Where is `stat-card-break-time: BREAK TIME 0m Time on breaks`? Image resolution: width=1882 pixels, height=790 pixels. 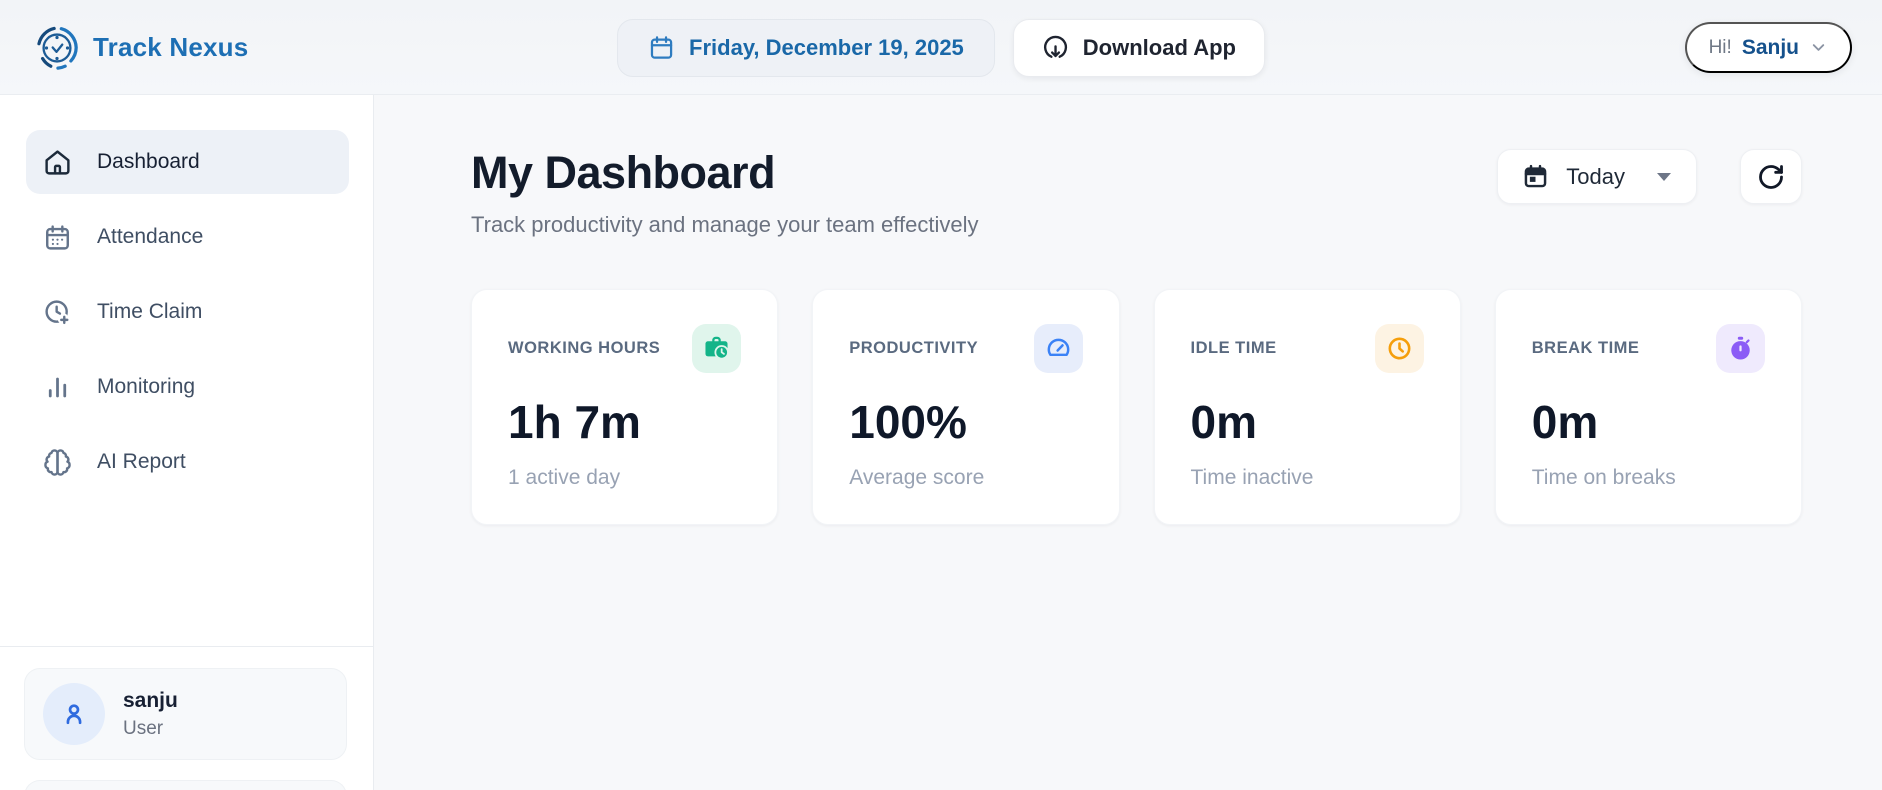 stat-card-break-time: BREAK TIME 0m Time on breaks is located at coordinates (1648, 407).